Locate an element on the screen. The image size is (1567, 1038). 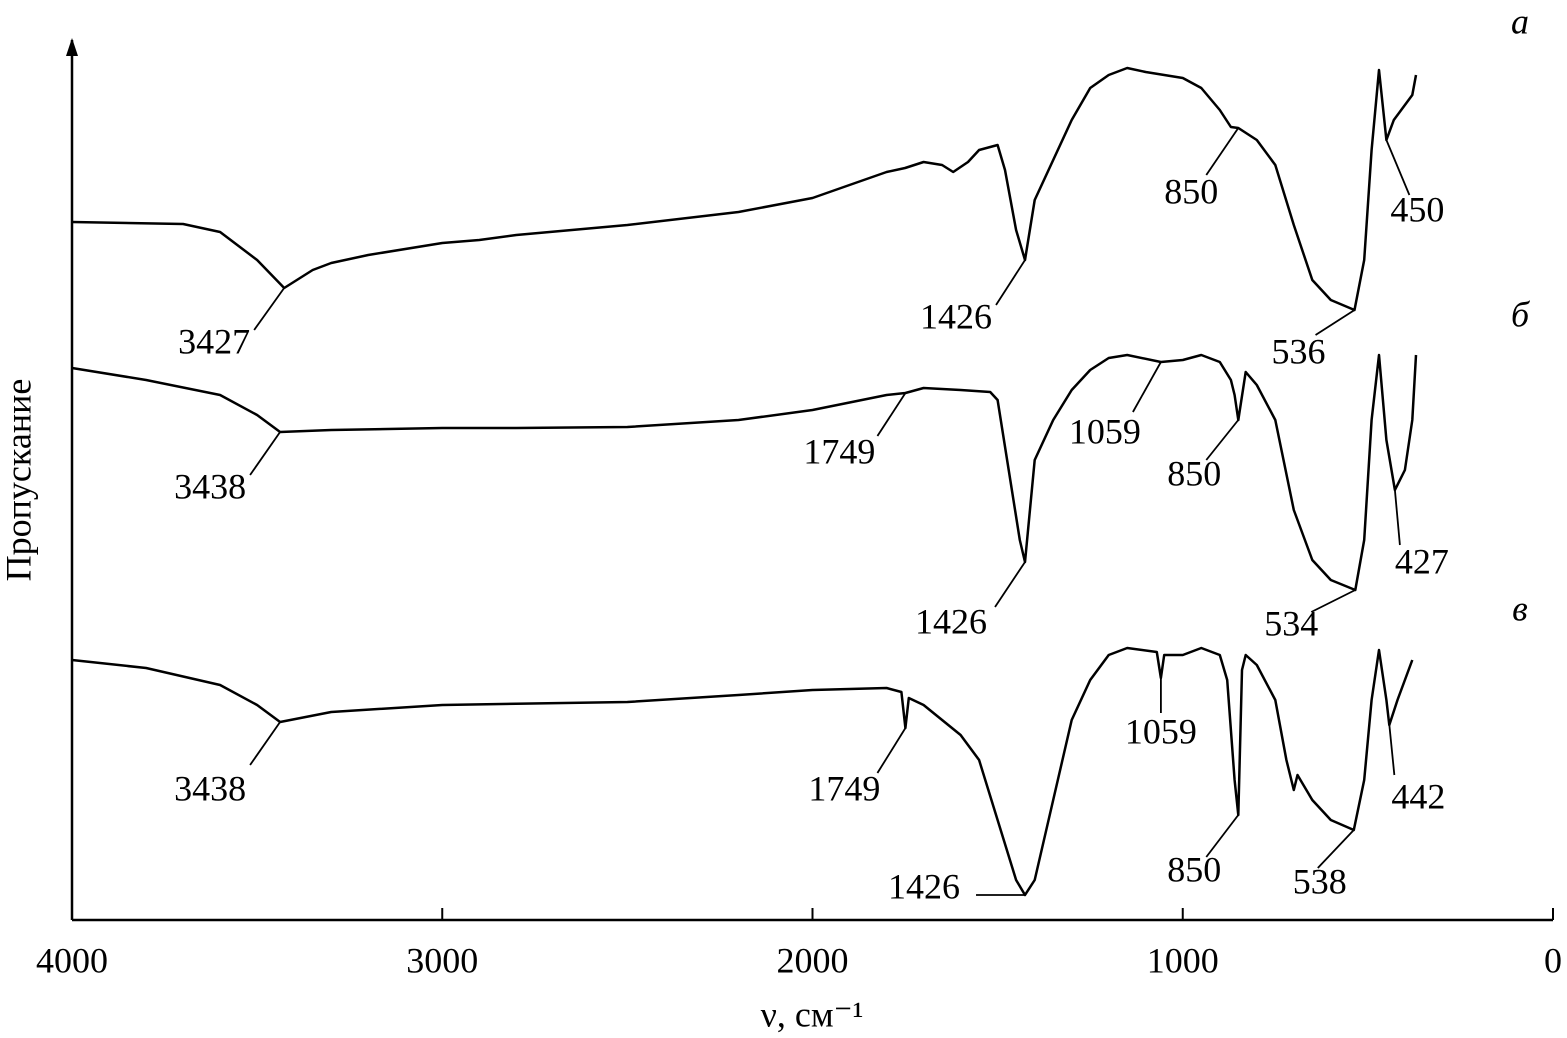
x-axis-label: ν, см⁻¹ is located at coordinates (812, 1014).